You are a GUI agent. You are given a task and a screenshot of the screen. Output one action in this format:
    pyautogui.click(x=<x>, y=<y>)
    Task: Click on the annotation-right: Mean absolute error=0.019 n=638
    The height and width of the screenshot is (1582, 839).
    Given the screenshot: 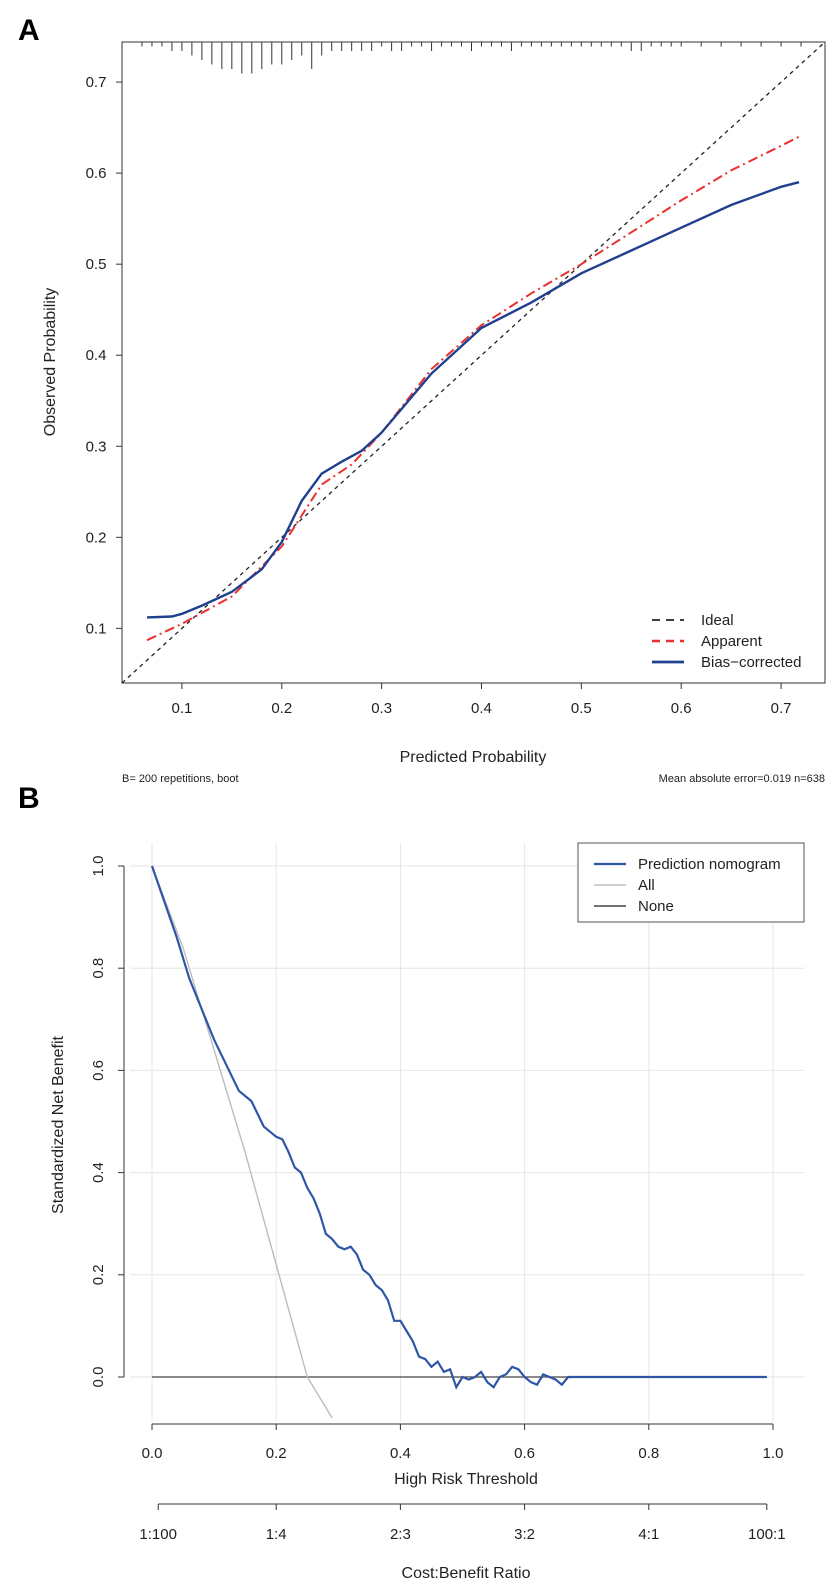 What is the action you would take?
    pyautogui.click(x=742, y=779)
    